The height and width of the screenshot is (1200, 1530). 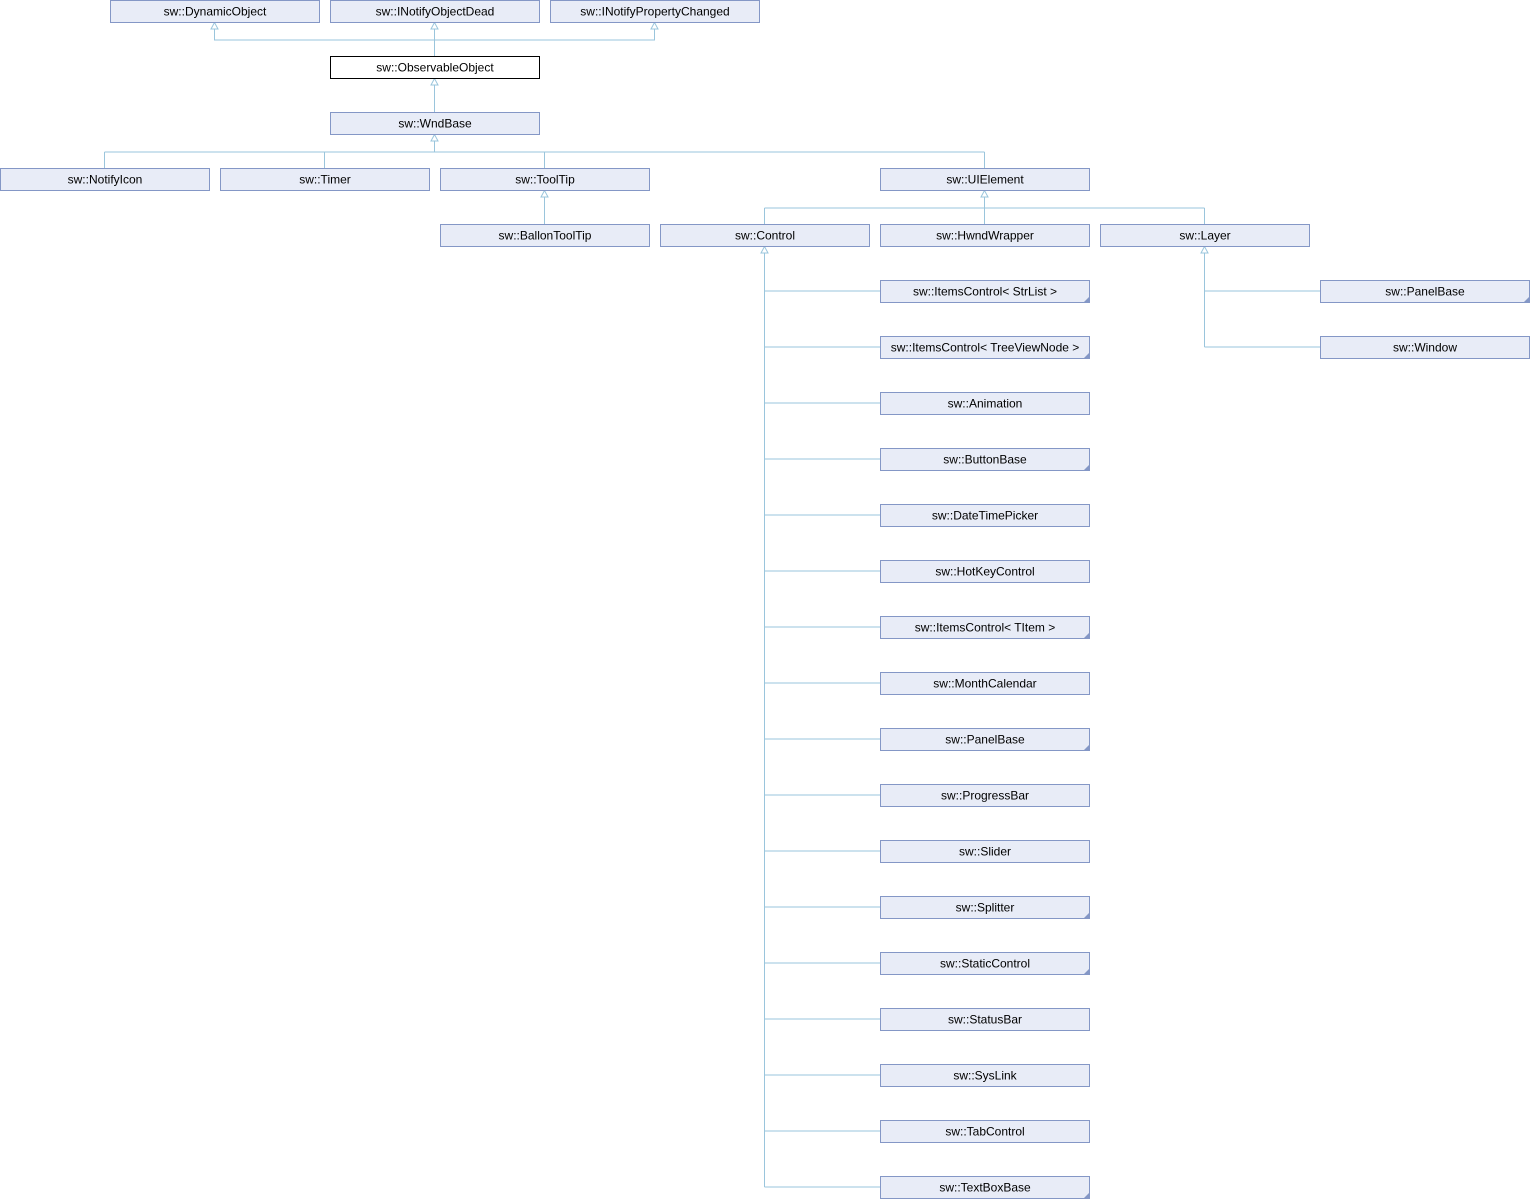 I want to click on class-node-ic_str: sw::ItemsControl< StrList >, so click(x=985, y=291).